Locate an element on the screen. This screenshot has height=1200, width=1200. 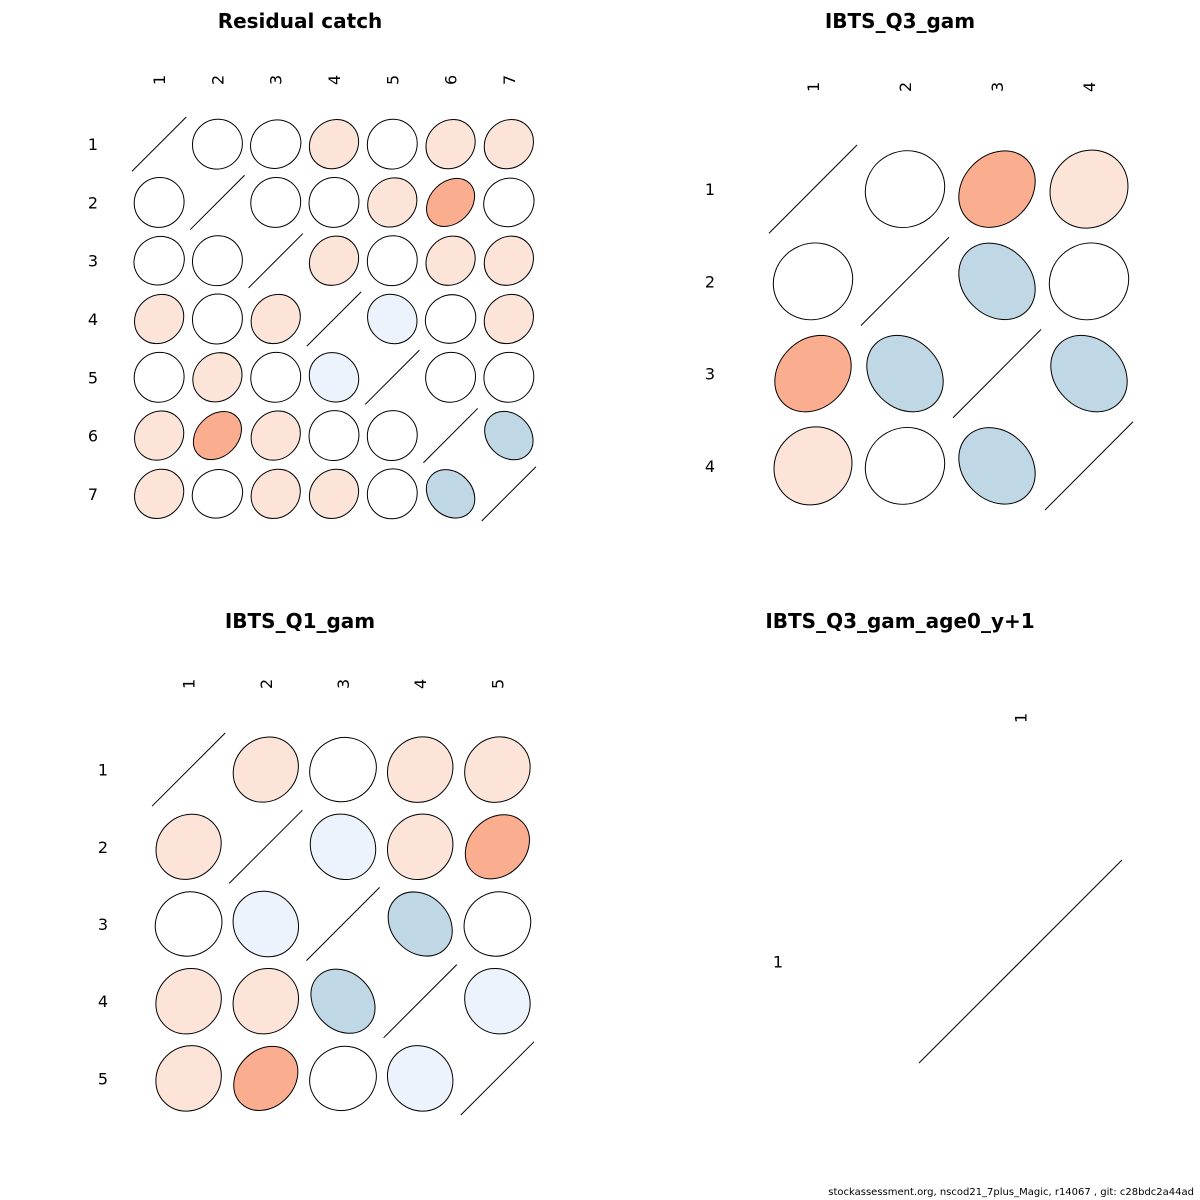
panel-title: Residual catch is located at coordinates (300, 21).